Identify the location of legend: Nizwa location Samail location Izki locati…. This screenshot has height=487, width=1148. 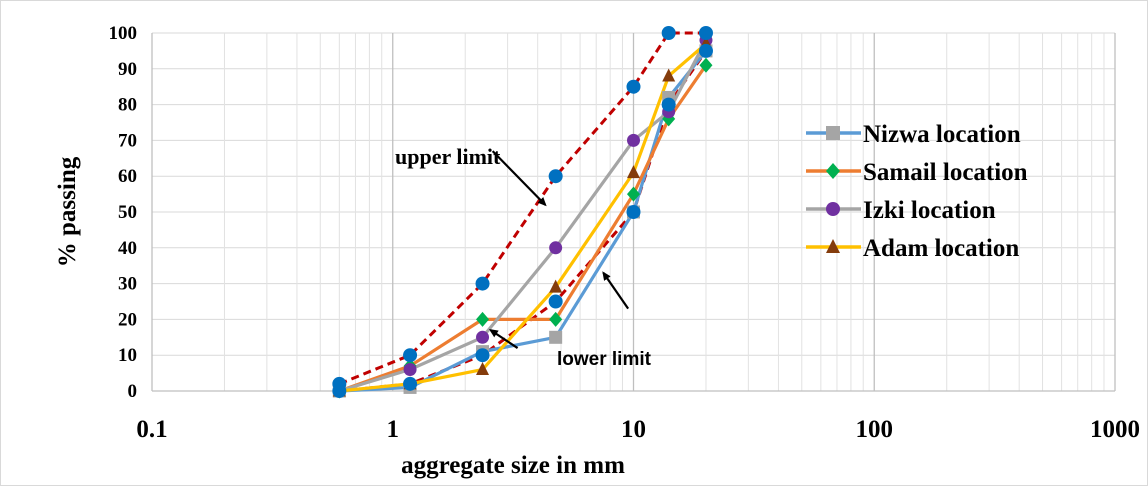
(917, 191).